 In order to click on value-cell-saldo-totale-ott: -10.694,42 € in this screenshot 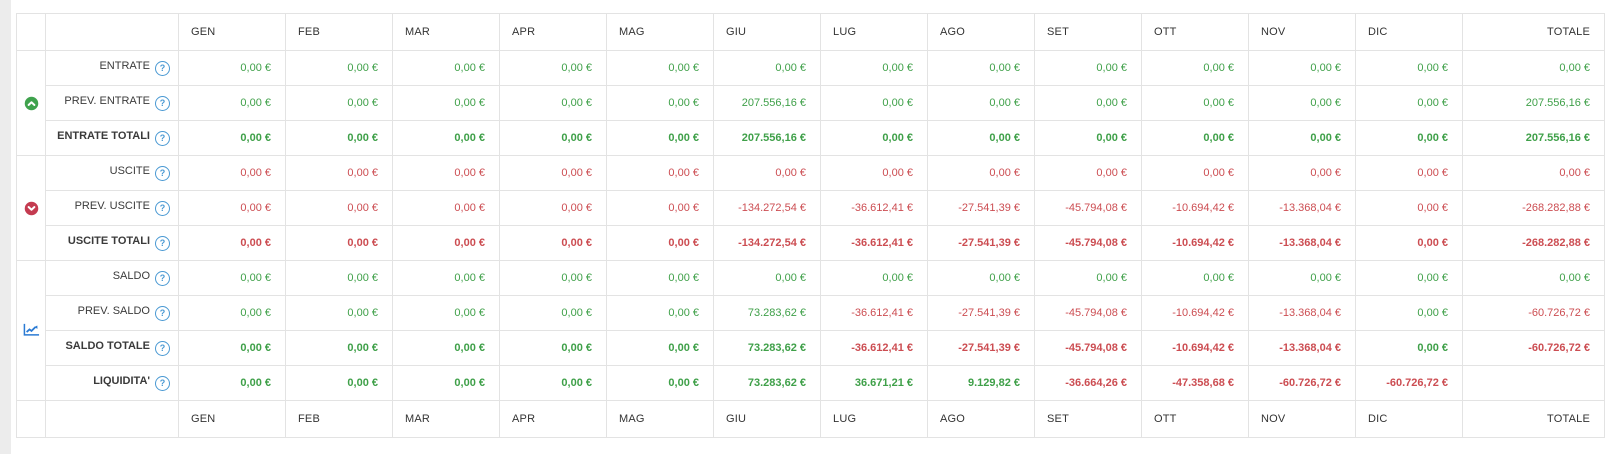, I will do `click(1195, 348)`.